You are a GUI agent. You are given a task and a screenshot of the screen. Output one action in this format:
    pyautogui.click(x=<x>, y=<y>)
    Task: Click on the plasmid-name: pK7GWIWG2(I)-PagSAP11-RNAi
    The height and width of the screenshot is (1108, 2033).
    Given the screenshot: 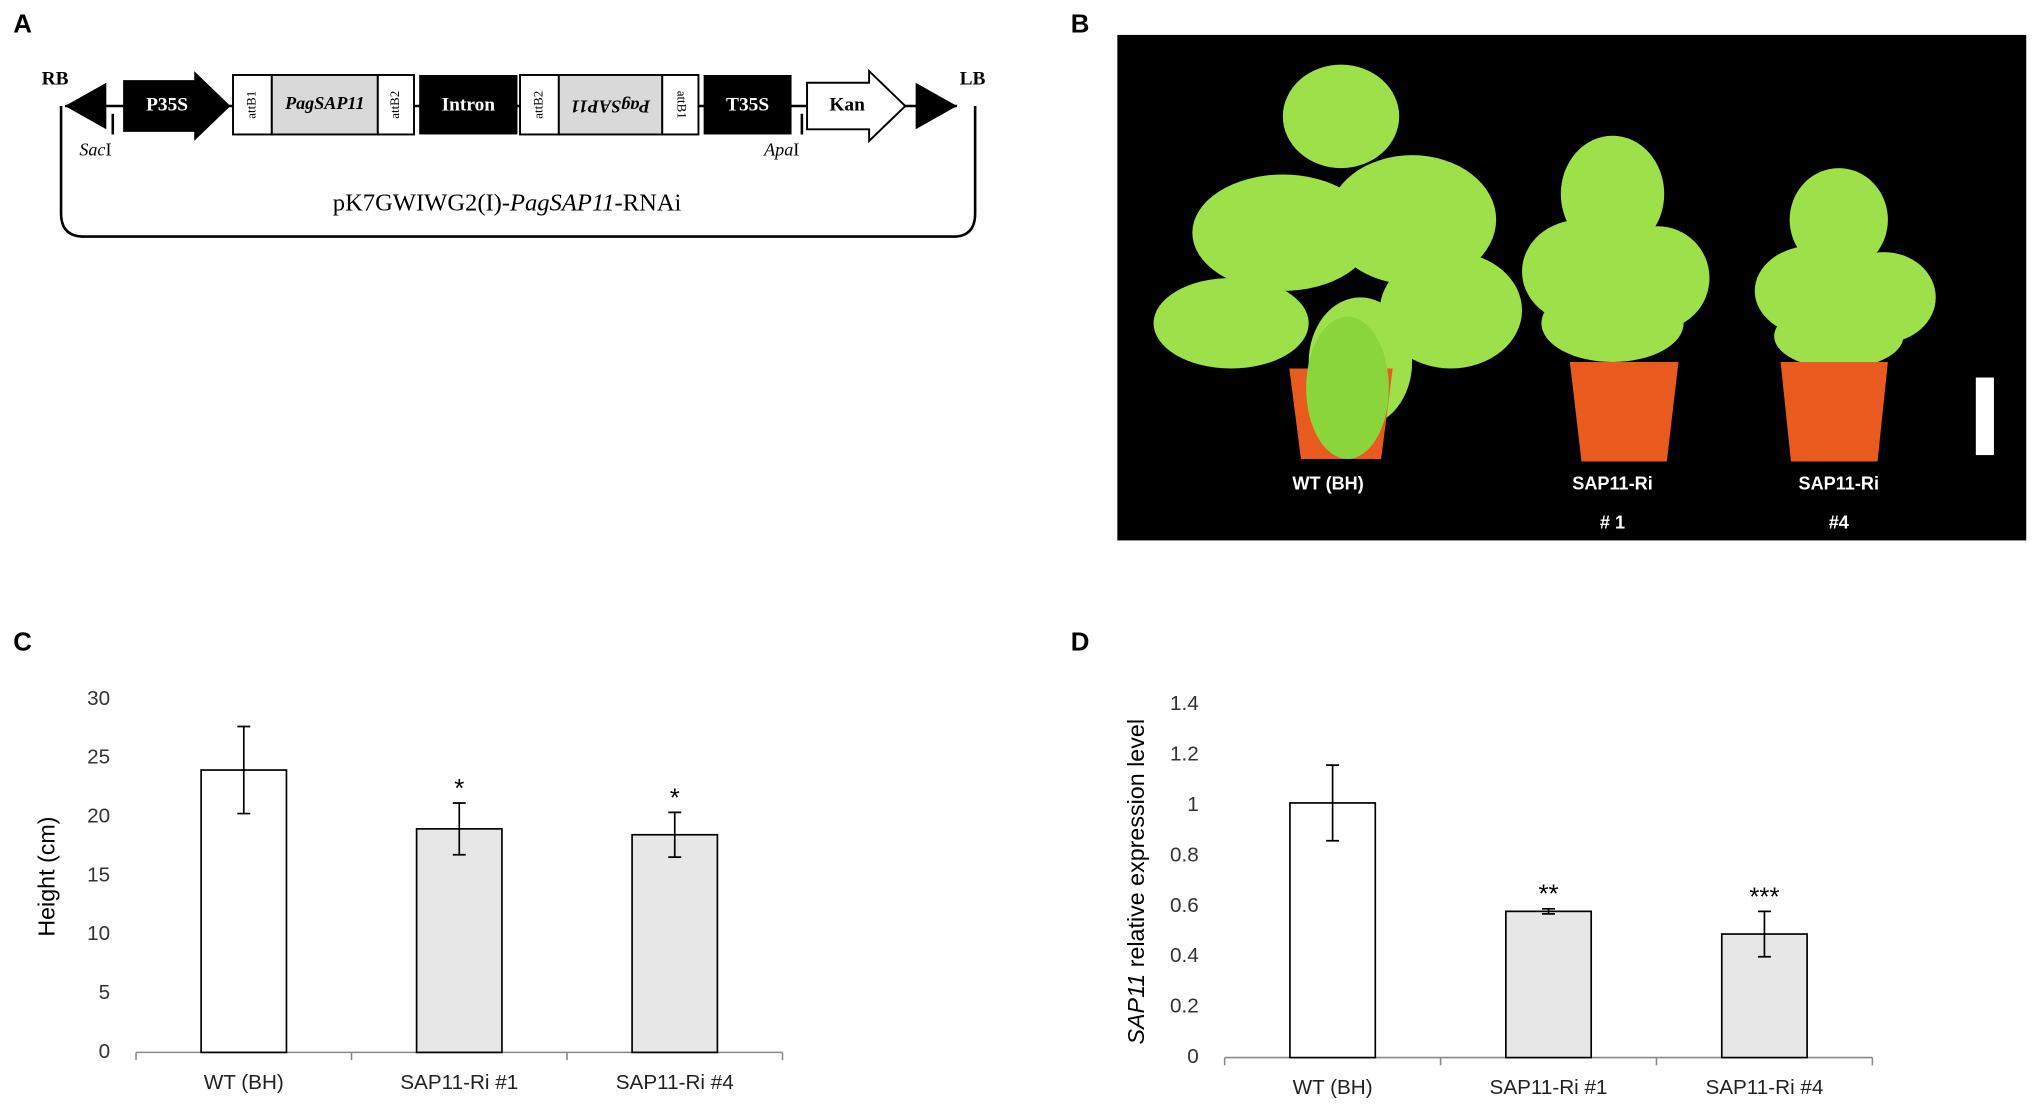 What is the action you would take?
    pyautogui.click(x=507, y=202)
    